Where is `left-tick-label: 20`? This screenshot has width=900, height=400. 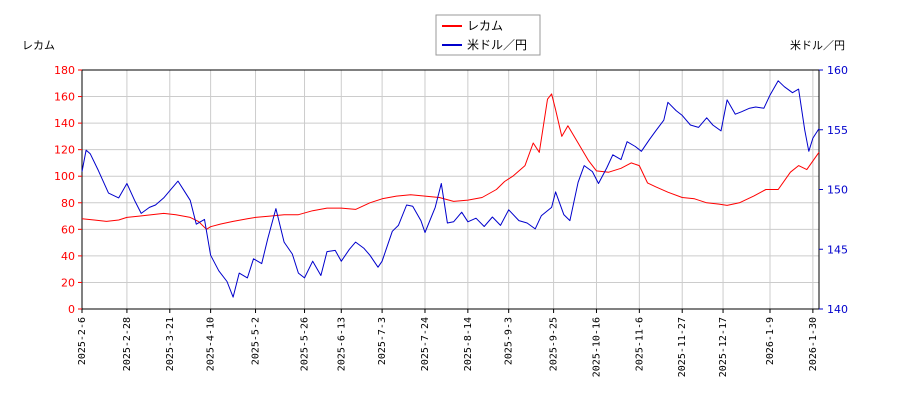 left-tick-label: 20 is located at coordinates (68, 282).